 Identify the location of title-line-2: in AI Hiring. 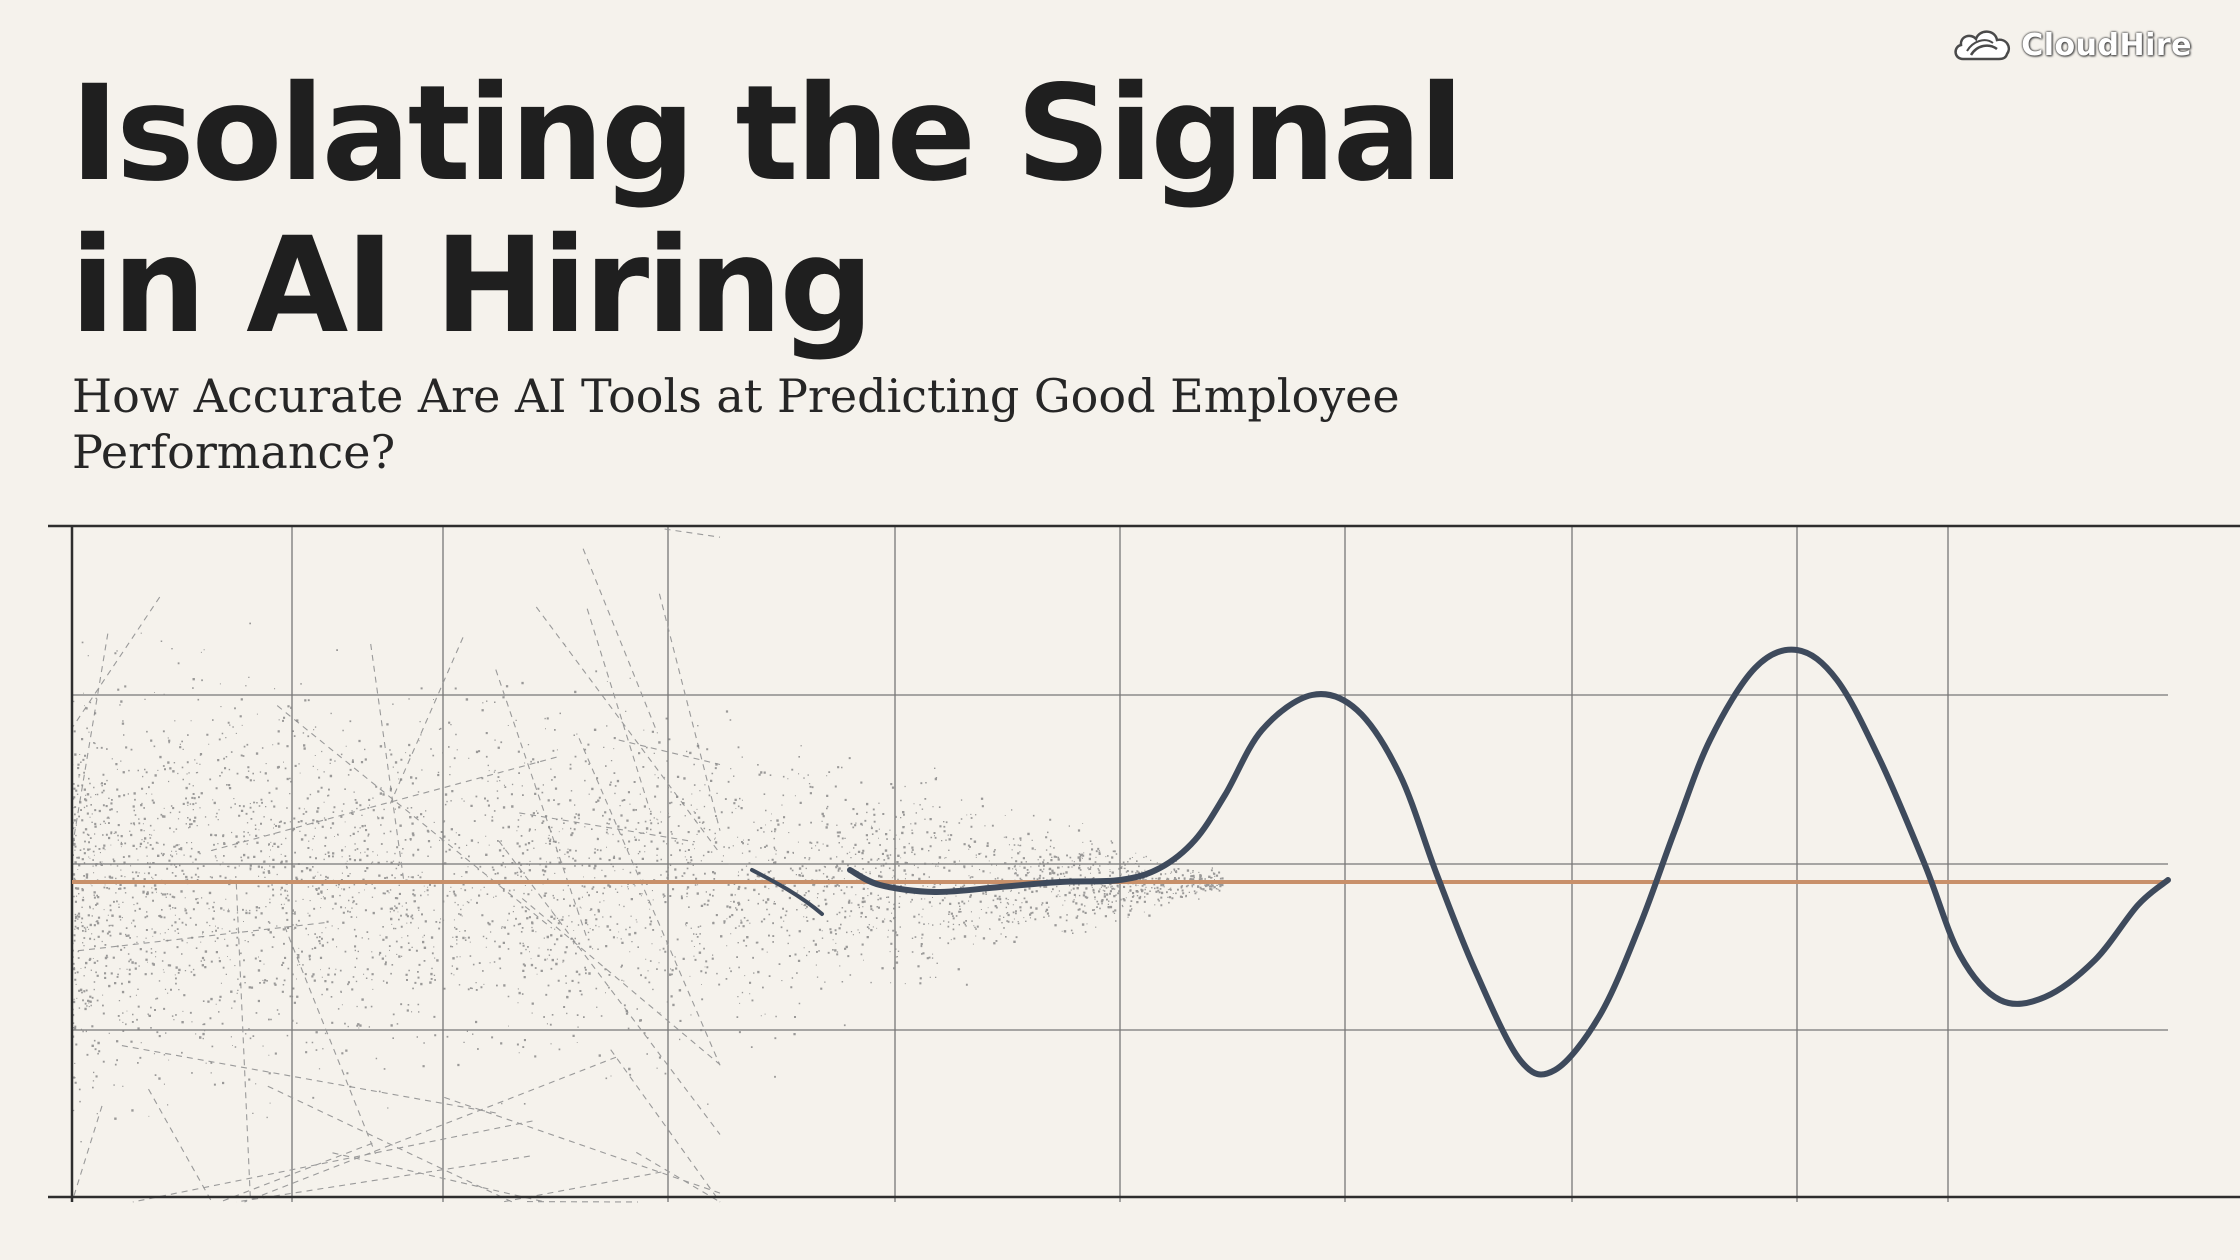
(472, 286).